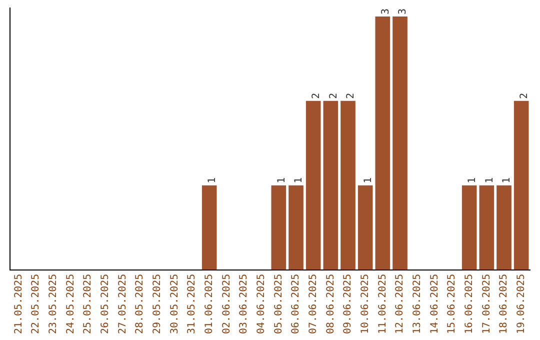 This screenshot has width=540, height=340. What do you see at coordinates (157, 304) in the screenshot?
I see `x-tick-label: 29.05.2025` at bounding box center [157, 304].